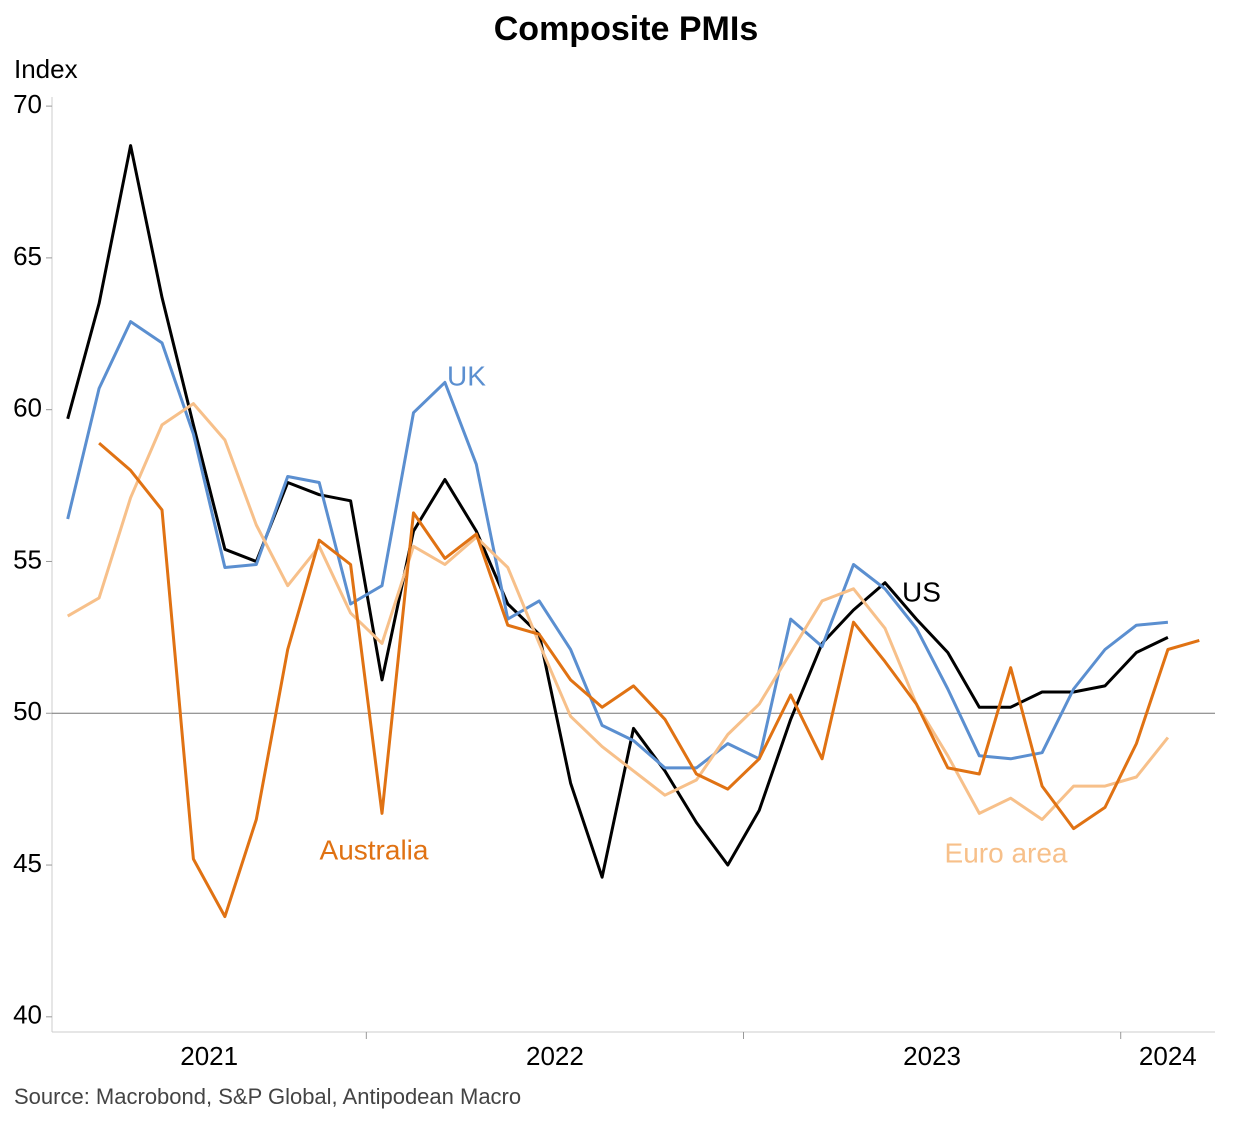 The image size is (1253, 1122). What do you see at coordinates (1006, 852) in the screenshot?
I see `series-label: Euro area` at bounding box center [1006, 852].